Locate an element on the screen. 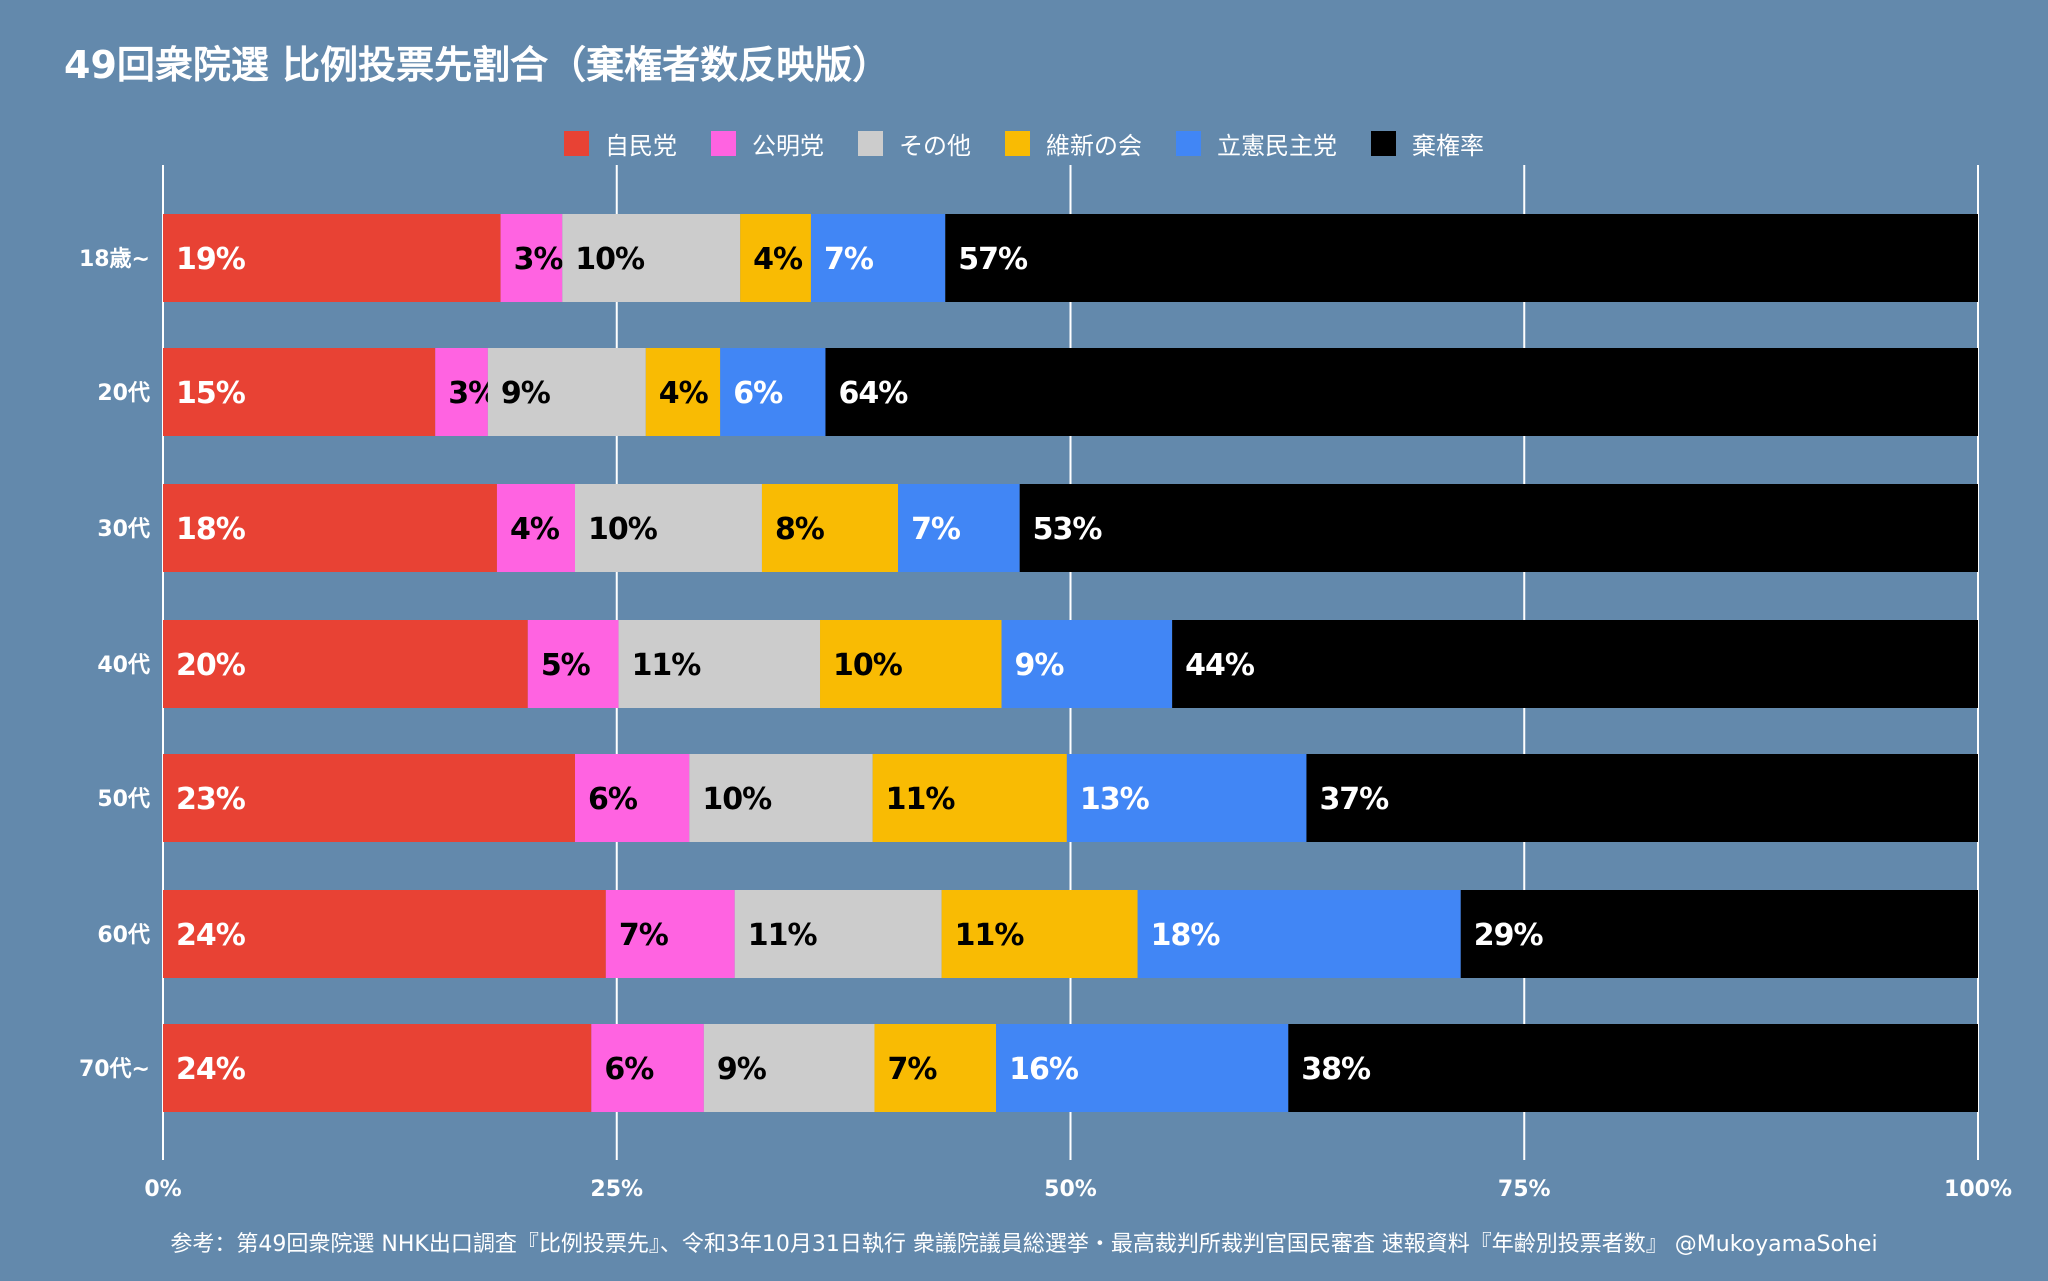 The height and width of the screenshot is (1281, 2048). x-tick-label: 25% is located at coordinates (616, 1189).